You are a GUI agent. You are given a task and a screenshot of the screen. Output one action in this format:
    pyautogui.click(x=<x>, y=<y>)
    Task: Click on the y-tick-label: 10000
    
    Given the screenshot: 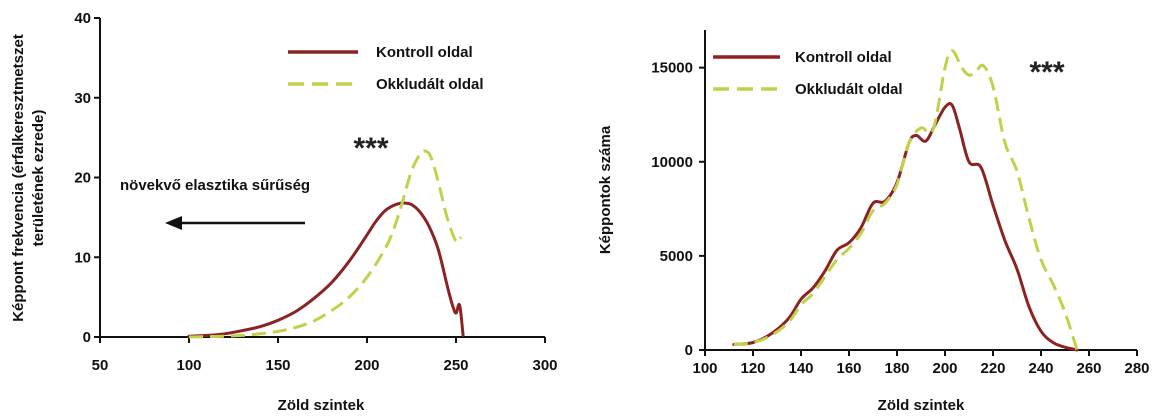 What is the action you would take?
    pyautogui.click(x=672, y=162)
    